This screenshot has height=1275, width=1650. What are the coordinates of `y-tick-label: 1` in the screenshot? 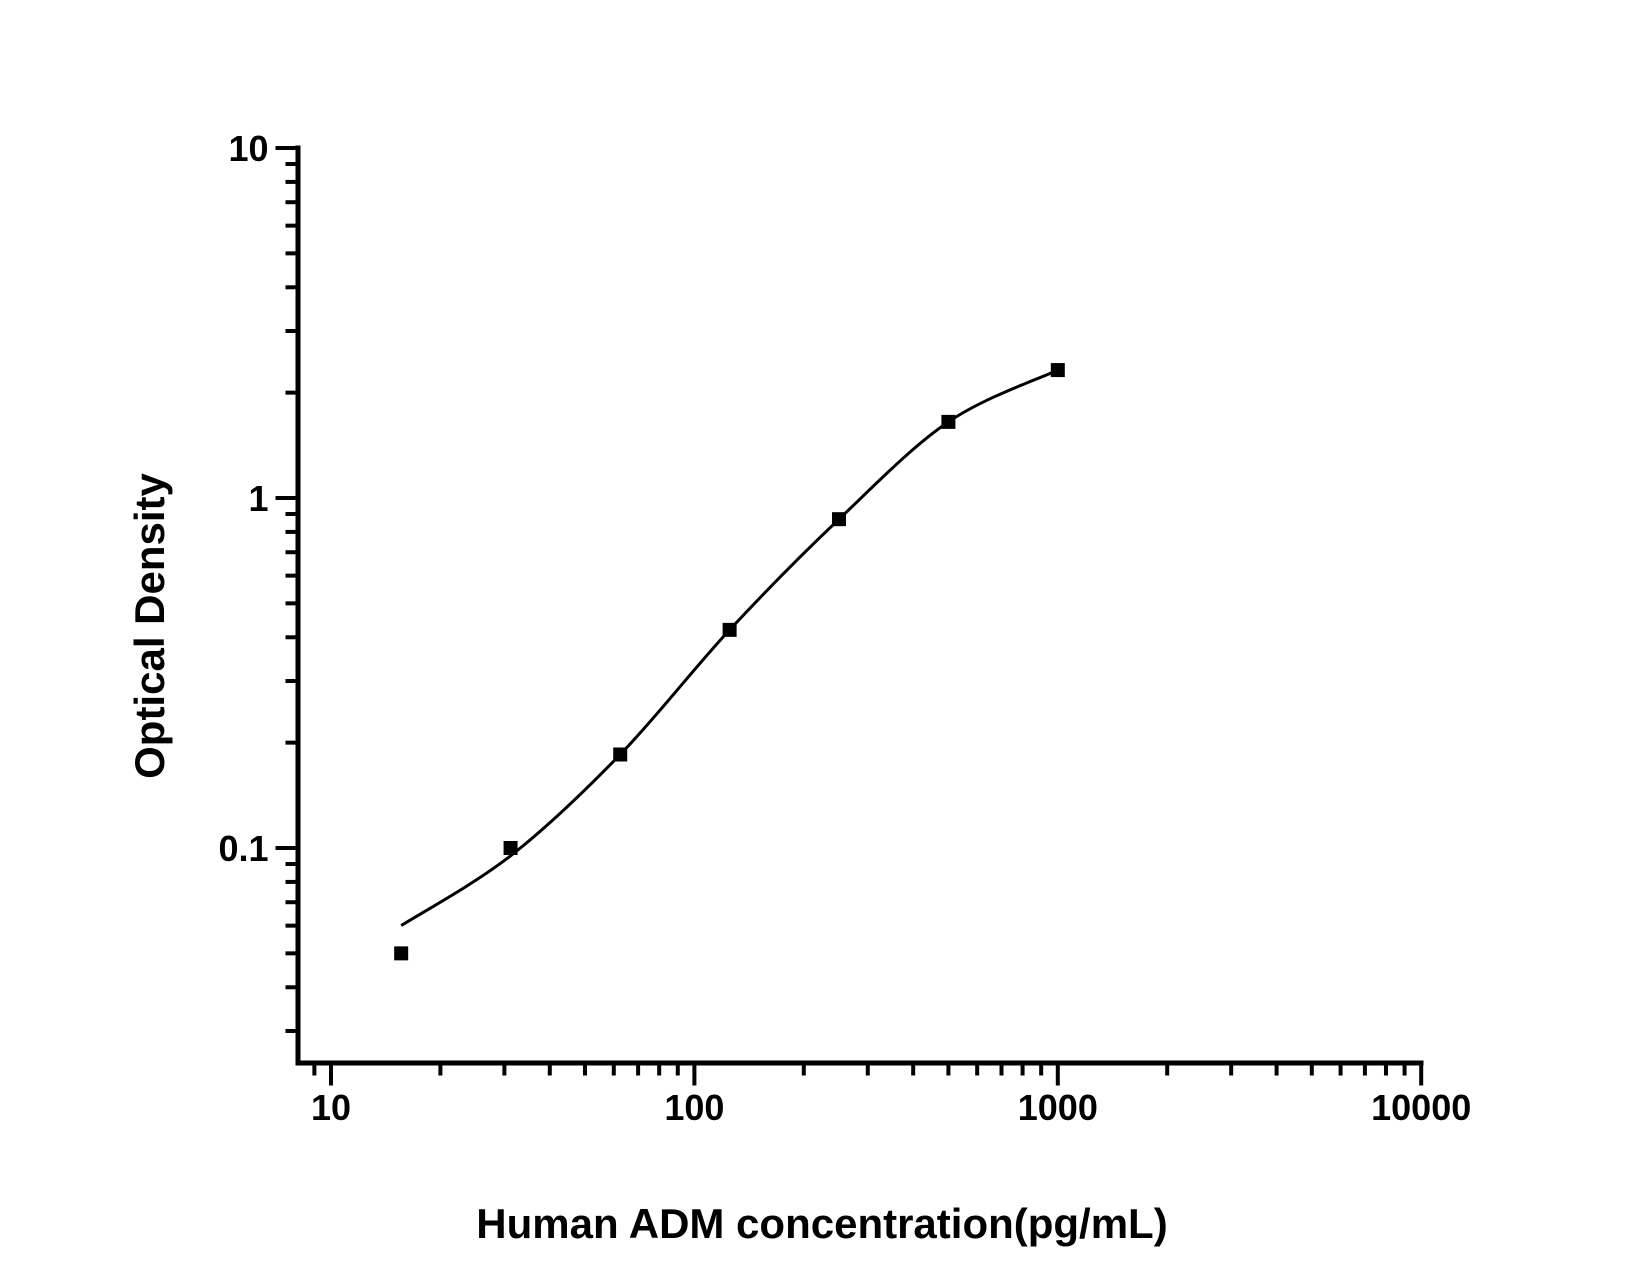 It's located at (258, 498).